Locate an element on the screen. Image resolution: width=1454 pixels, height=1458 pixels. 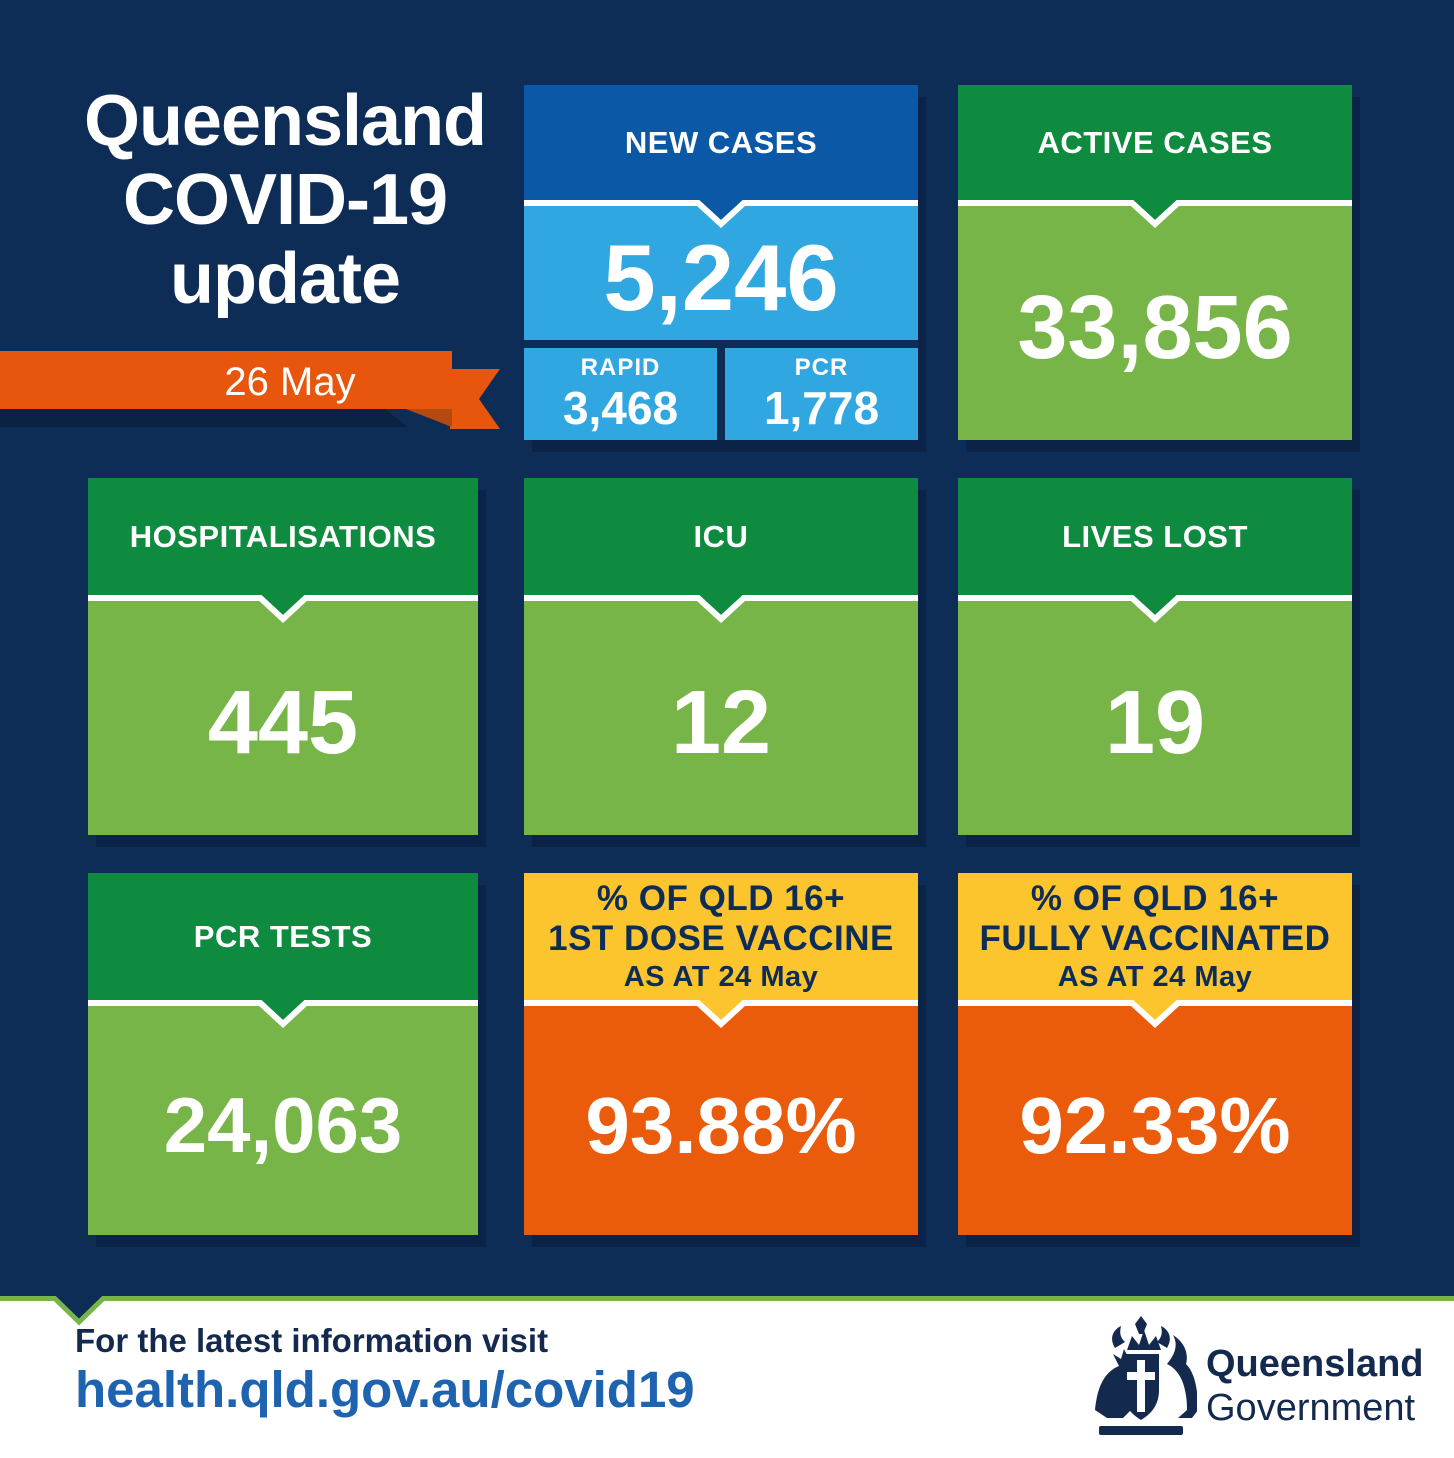
card-hospitalisations: HOSPITALISATIONS 445 is located at coordinates (283, 656).